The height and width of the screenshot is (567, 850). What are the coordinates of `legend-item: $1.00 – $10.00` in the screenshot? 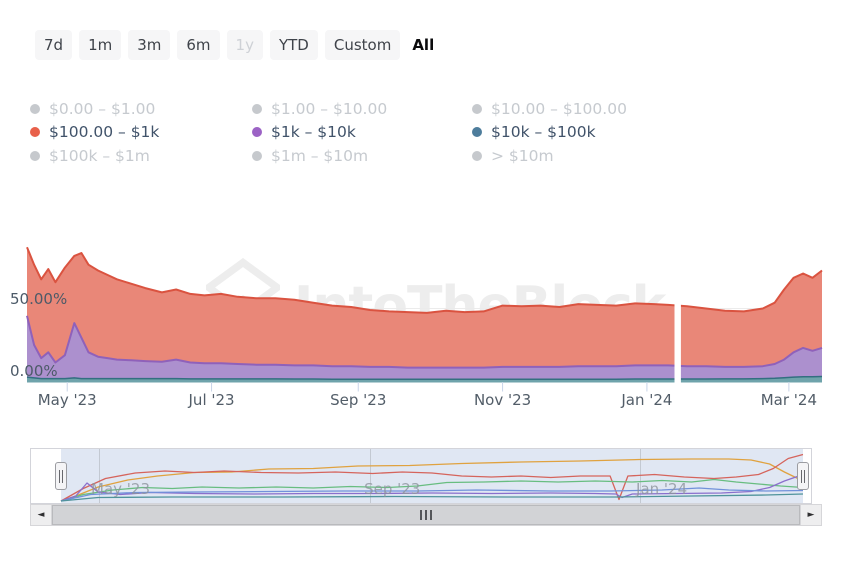 It's located at (362, 109).